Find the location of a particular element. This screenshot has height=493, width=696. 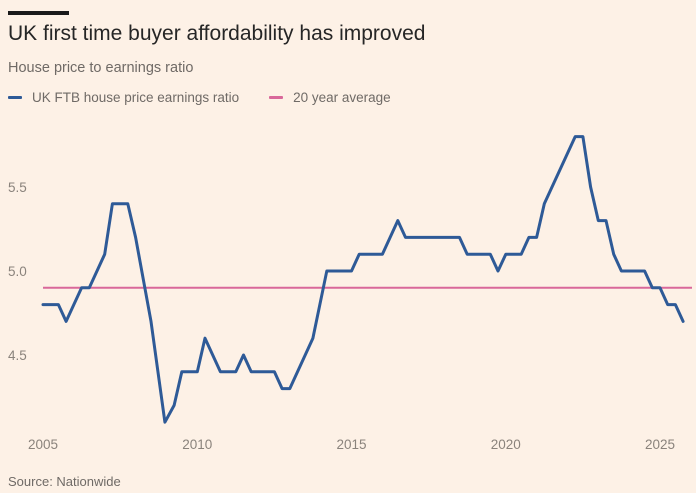

x-tick-label: 2015 is located at coordinates (351, 444).